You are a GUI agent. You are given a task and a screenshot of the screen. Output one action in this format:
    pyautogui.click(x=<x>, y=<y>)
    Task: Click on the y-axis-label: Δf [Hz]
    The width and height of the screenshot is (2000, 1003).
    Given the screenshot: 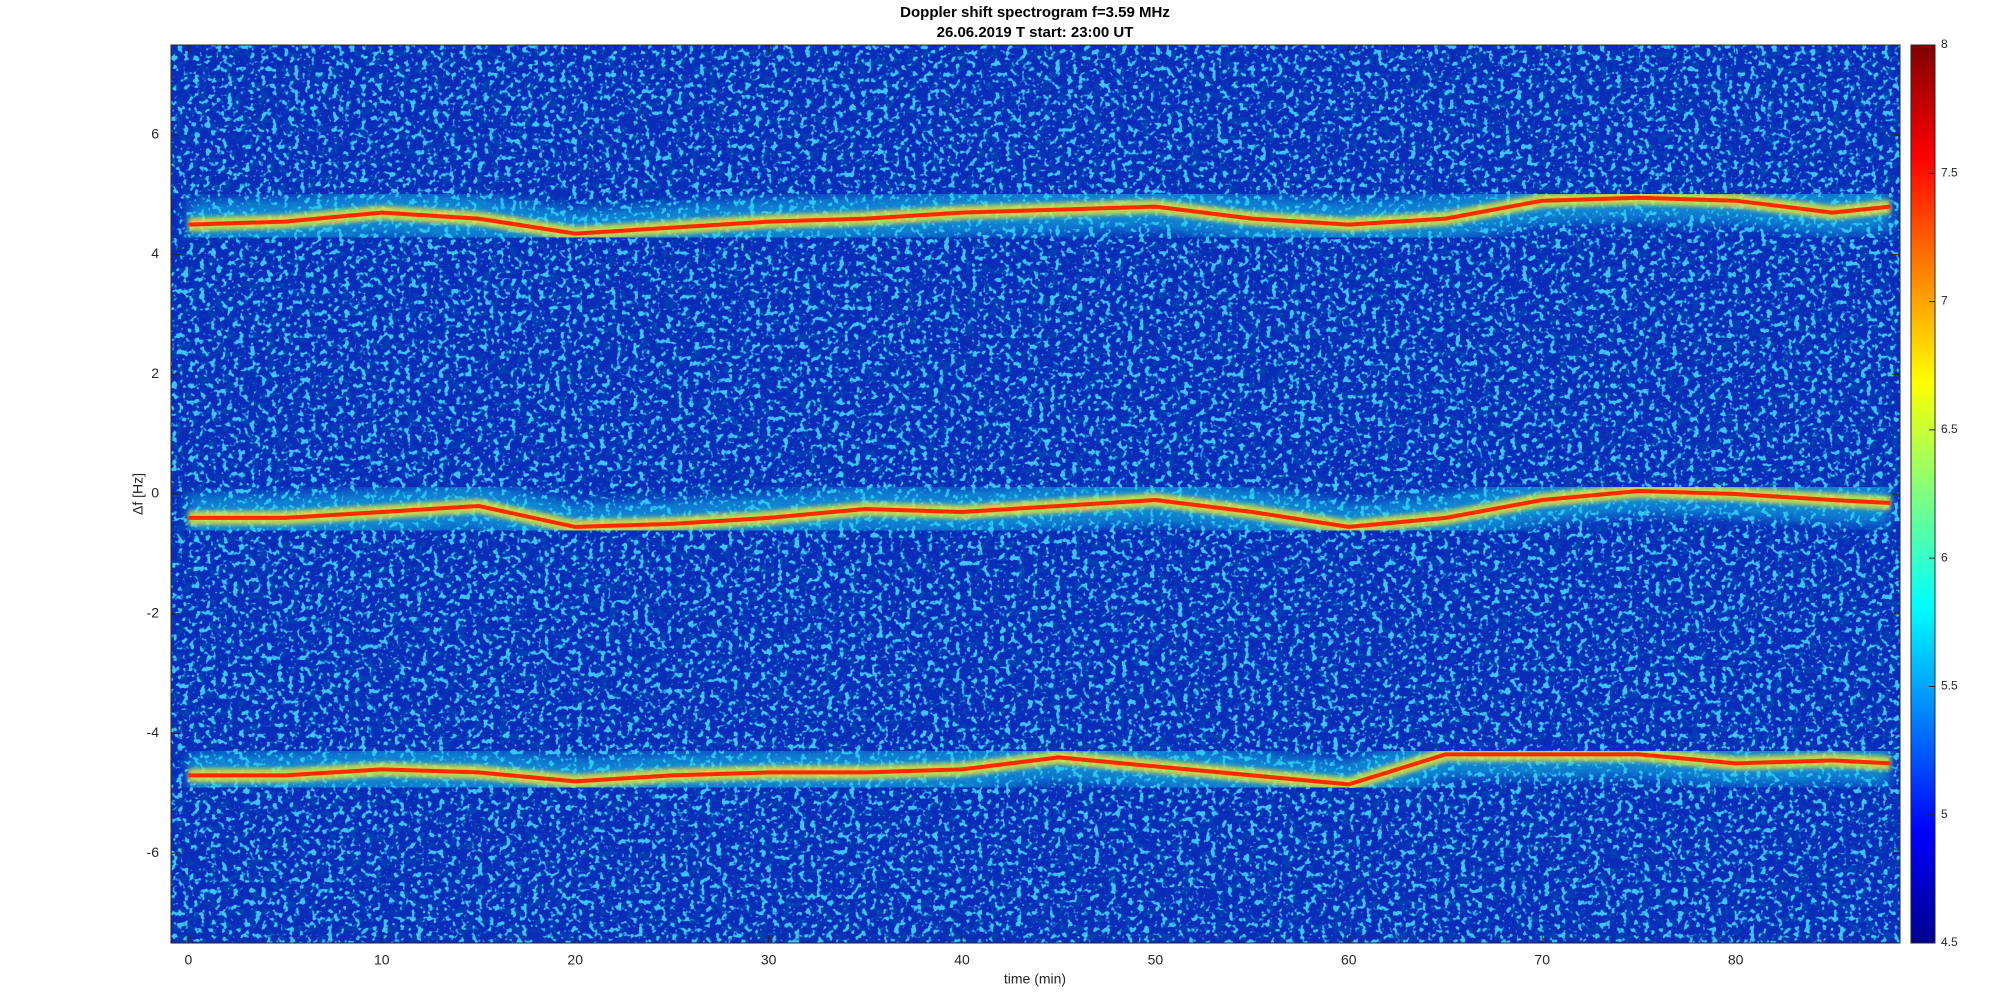 What is the action you would take?
    pyautogui.click(x=138, y=494)
    